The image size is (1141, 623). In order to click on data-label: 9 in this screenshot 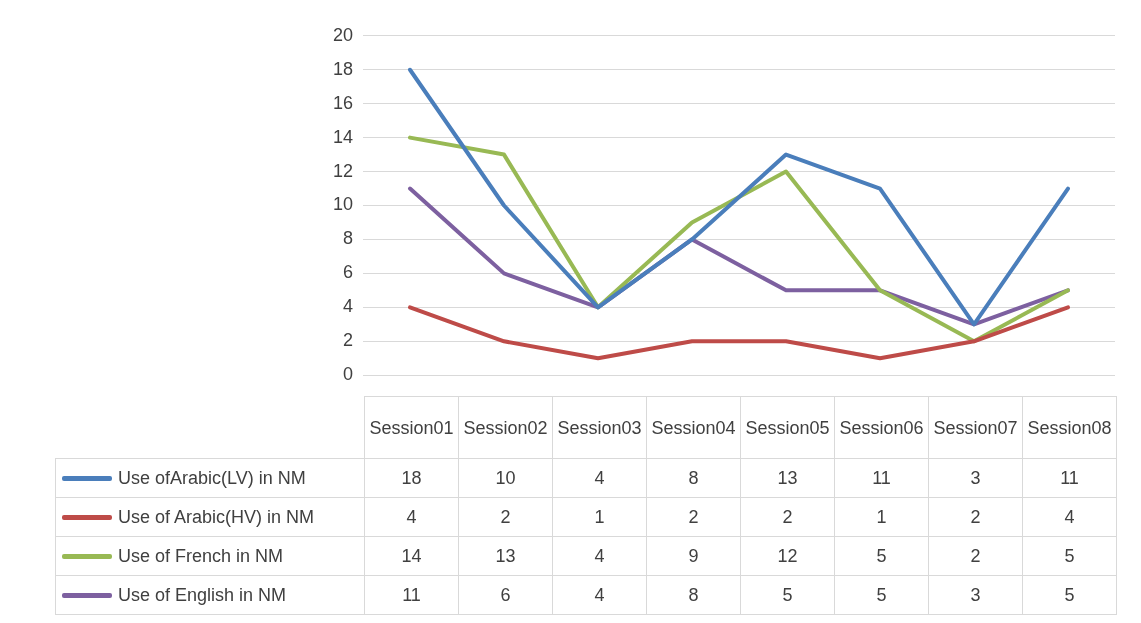, I will do `click(693, 556)`.